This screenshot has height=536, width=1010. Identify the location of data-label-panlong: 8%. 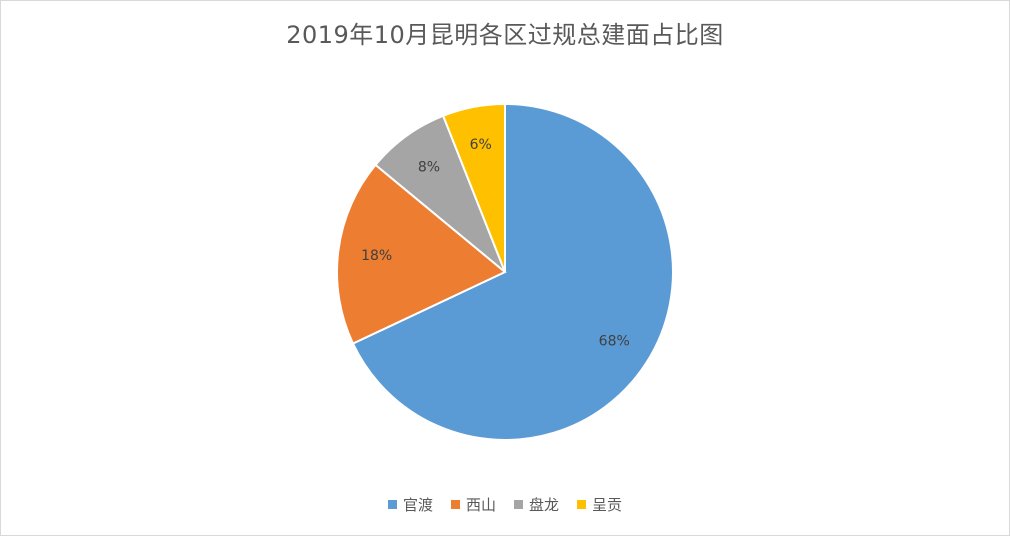
(429, 167).